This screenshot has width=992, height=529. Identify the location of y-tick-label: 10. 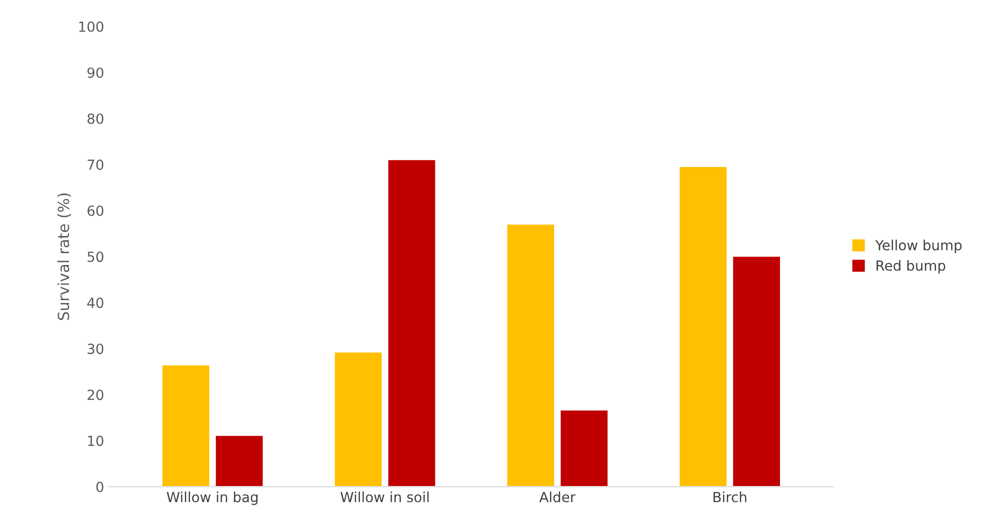
(96, 441).